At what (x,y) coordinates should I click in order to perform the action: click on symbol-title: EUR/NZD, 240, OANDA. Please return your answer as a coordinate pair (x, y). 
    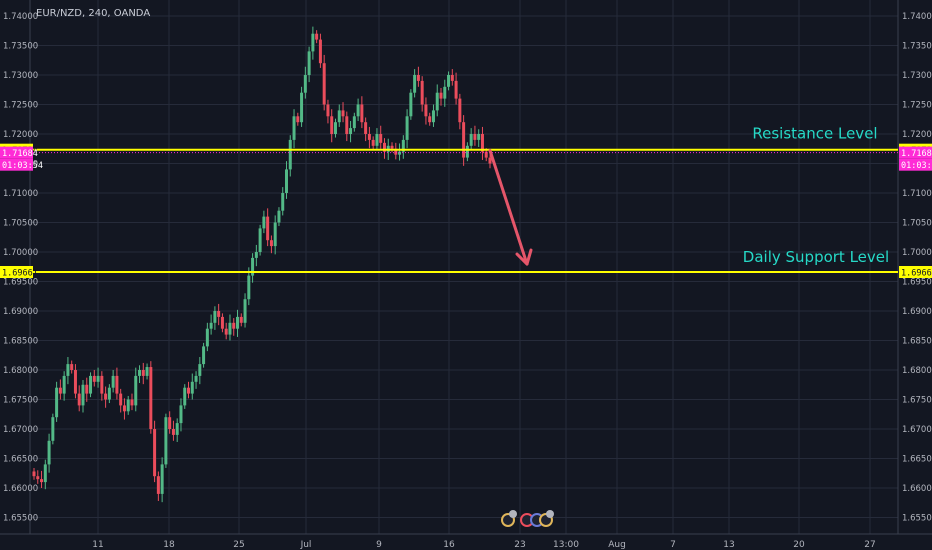
    Looking at the image, I should click on (93, 13).